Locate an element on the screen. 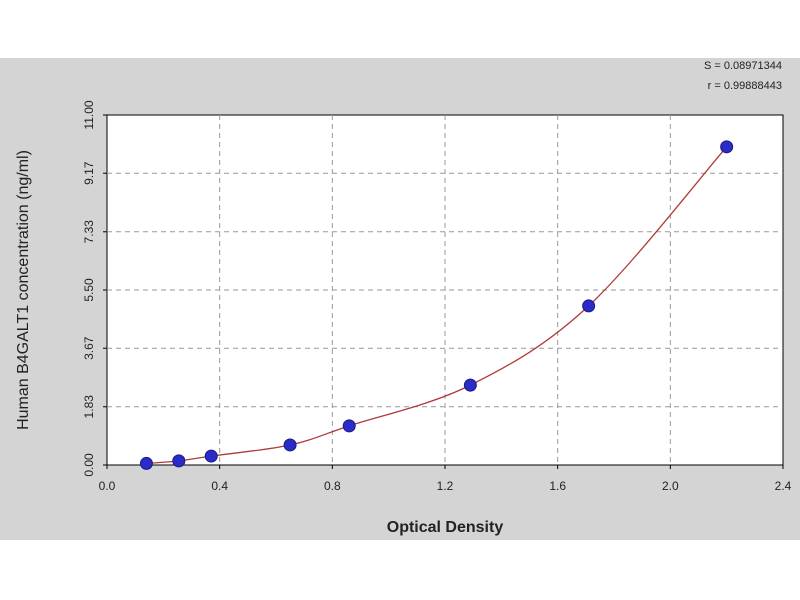  y-tick-label: 9.17 is located at coordinates (89, 173).